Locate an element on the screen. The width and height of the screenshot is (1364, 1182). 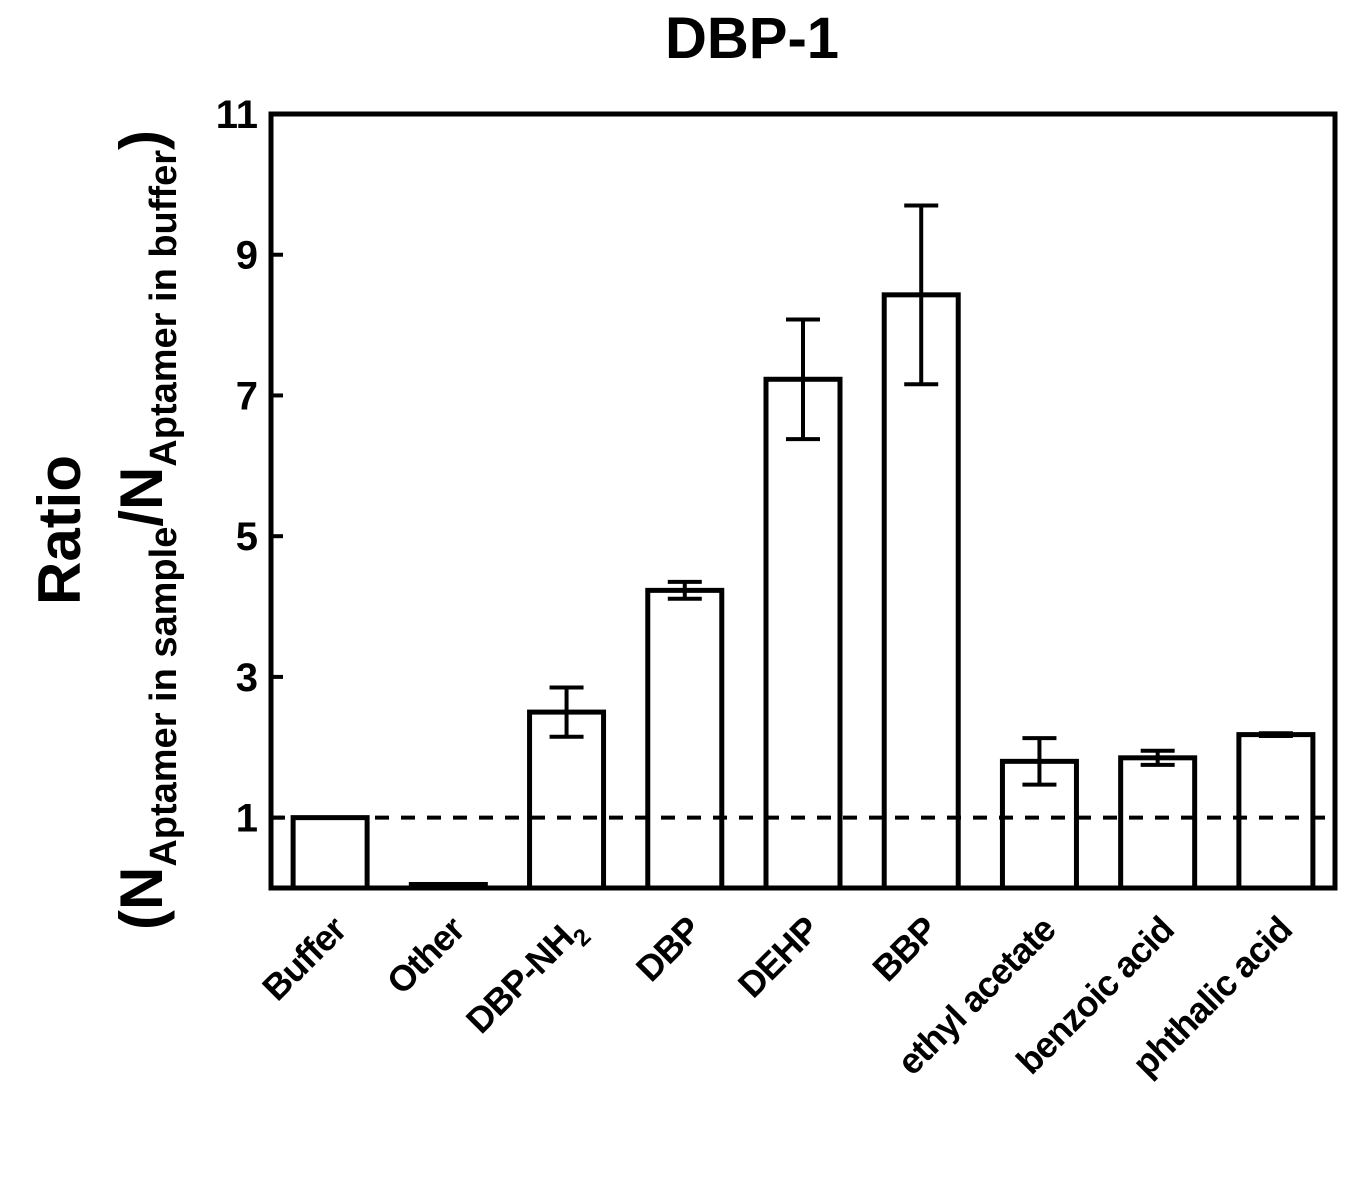
x-tick-label-1: Other is located at coordinates (426, 955).